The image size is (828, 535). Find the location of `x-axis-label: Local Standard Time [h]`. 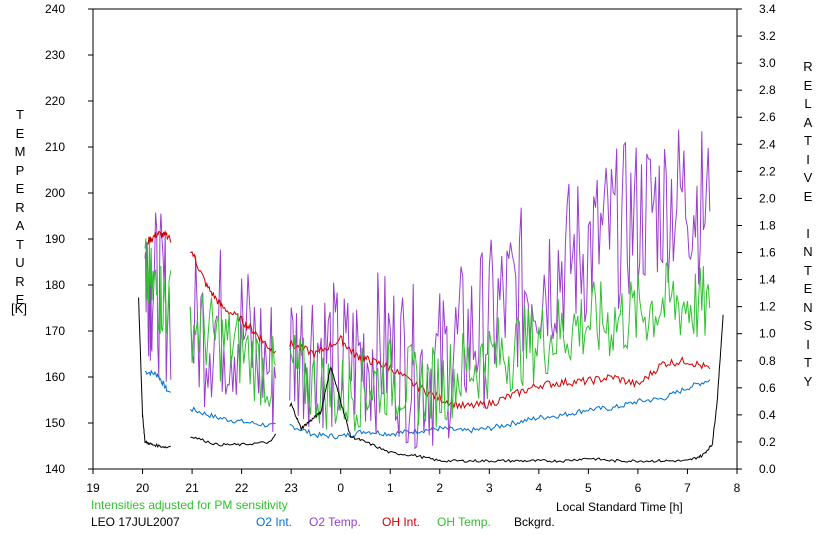

x-axis-label: Local Standard Time [h] is located at coordinates (619, 507).